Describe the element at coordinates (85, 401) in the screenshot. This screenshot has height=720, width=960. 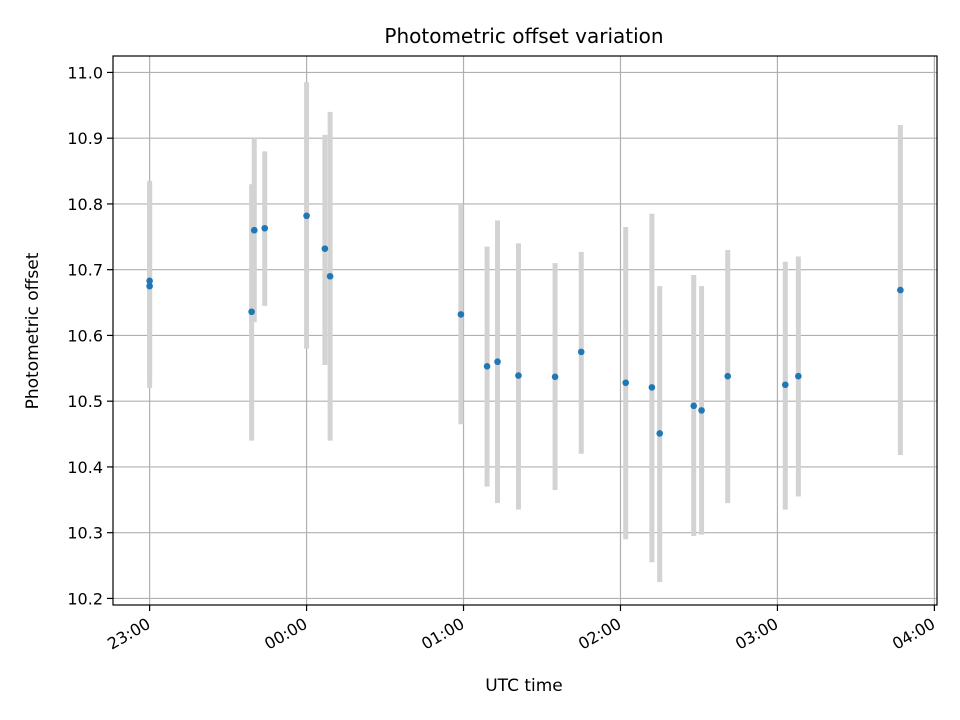
I see `y-tick-label: 10.5` at that location.